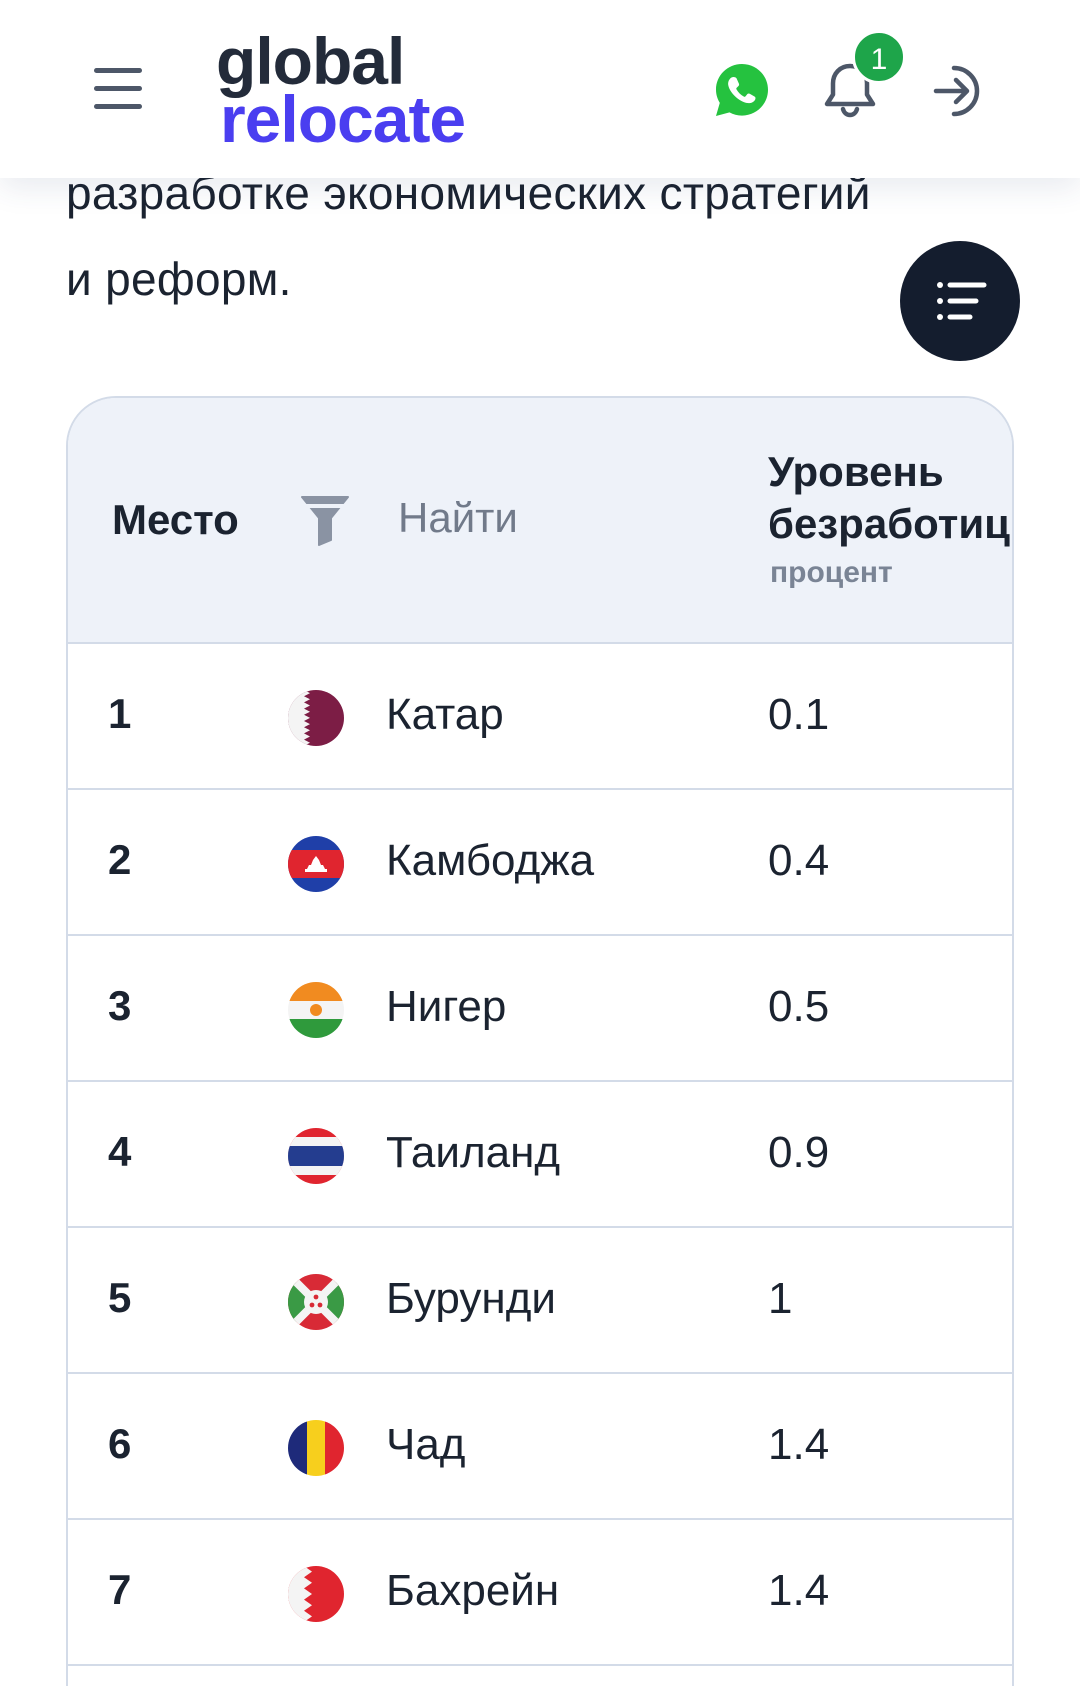 The image size is (1080, 1686). Describe the element at coordinates (120, 1297) in the screenshot. I see `row-rank: 5` at that location.